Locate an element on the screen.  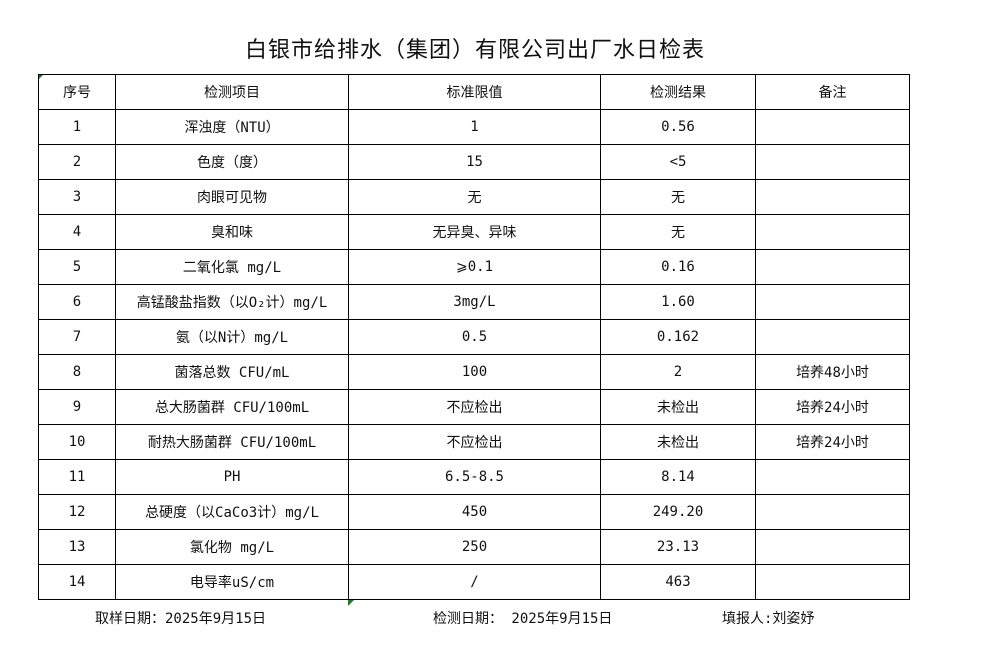
standard-limit-cell: 15 is located at coordinates (474, 162).